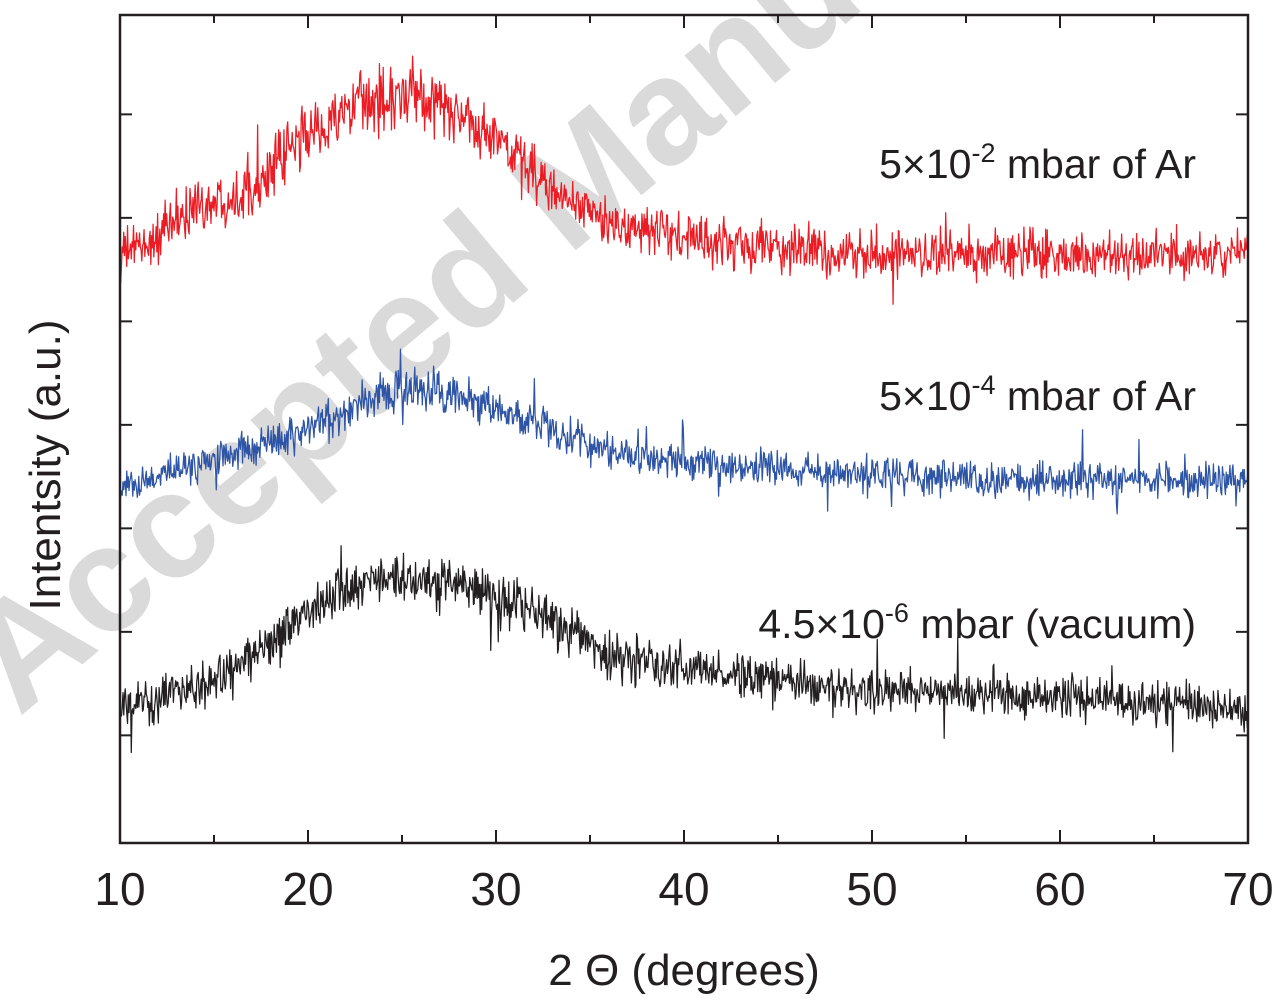 The height and width of the screenshot is (1005, 1283). What do you see at coordinates (45, 464) in the screenshot?
I see `y-axis-title: Intentsity (a.u.)` at bounding box center [45, 464].